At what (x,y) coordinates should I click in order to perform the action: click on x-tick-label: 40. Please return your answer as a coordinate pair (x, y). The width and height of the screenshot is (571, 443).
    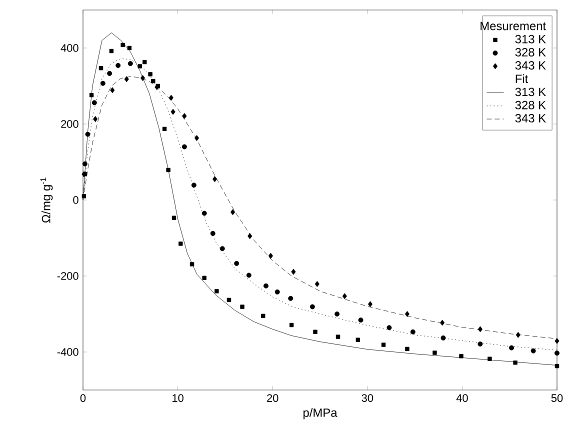
    Looking at the image, I should click on (462, 398).